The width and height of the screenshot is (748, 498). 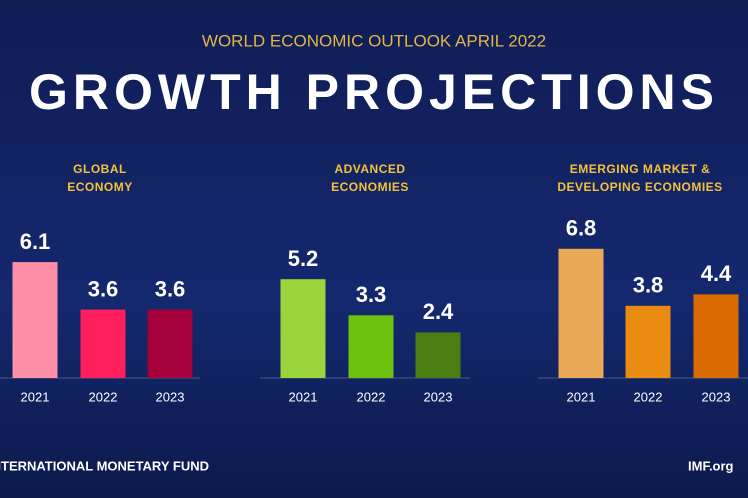 What do you see at coordinates (35, 241) in the screenshot?
I see `value-label: 6.1` at bounding box center [35, 241].